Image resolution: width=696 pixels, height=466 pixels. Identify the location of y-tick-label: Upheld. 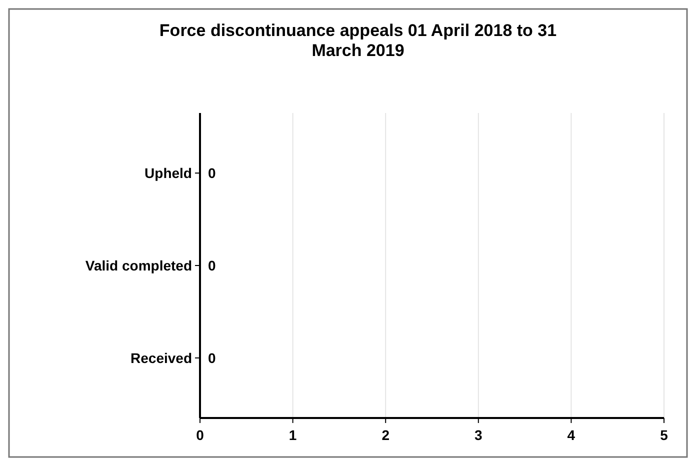
(168, 172).